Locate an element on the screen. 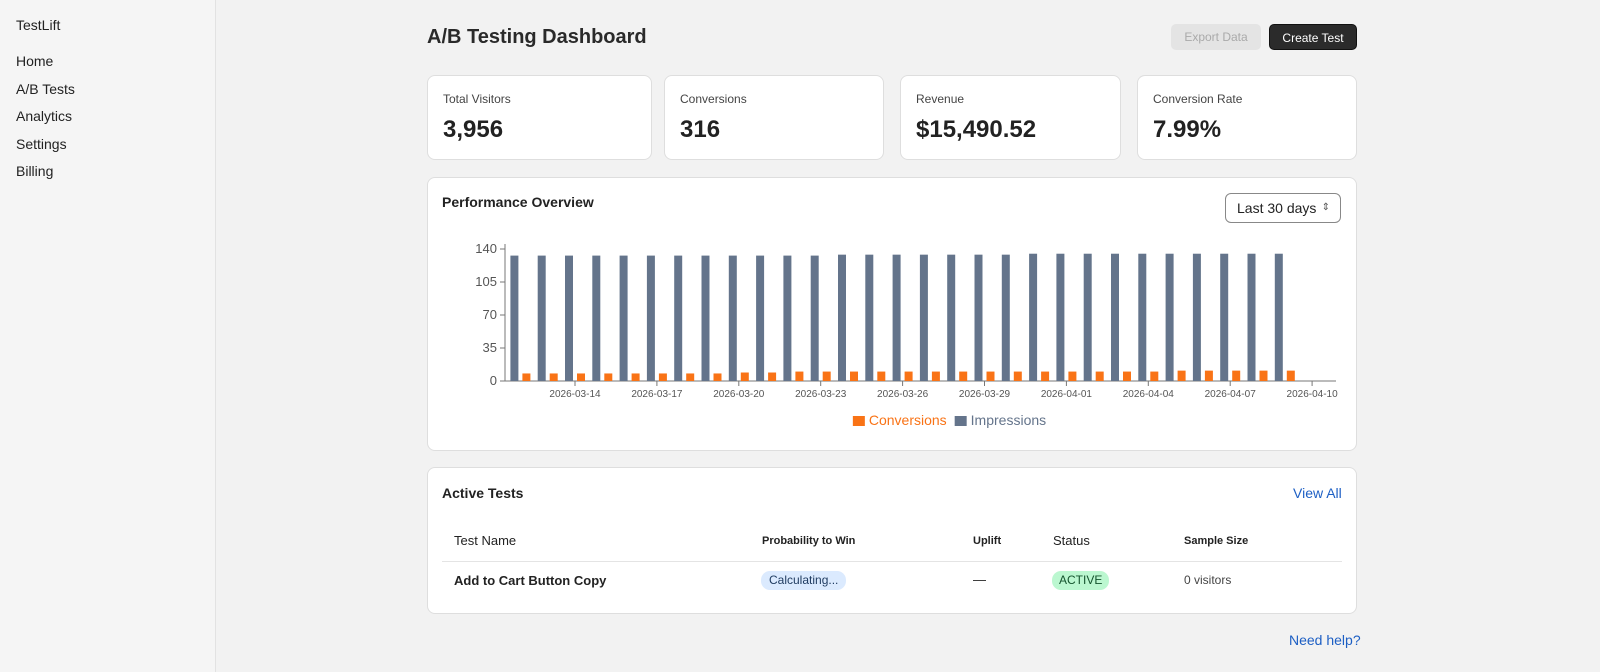 This screenshot has width=1600, height=672. y-tick-label: 35 is located at coordinates (490, 347).